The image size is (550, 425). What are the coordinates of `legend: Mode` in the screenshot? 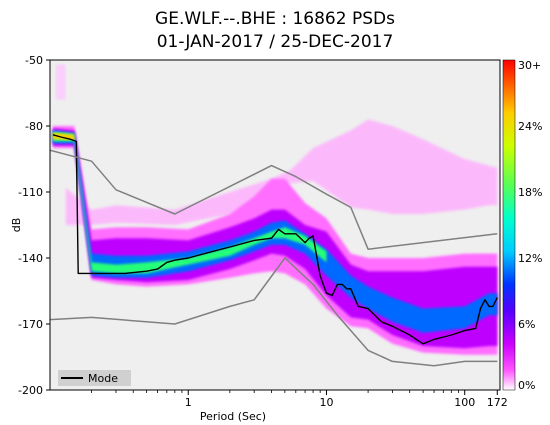 It's located at (94, 378).